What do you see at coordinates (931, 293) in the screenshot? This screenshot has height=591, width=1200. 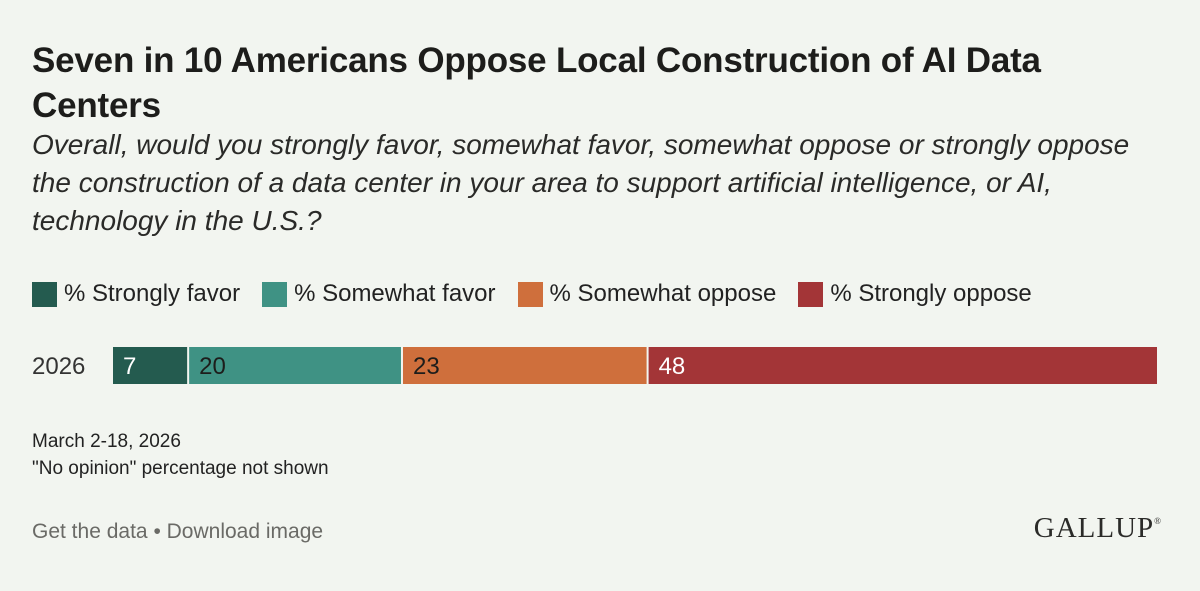 I see `legend-label: % Strongly oppose` at bounding box center [931, 293].